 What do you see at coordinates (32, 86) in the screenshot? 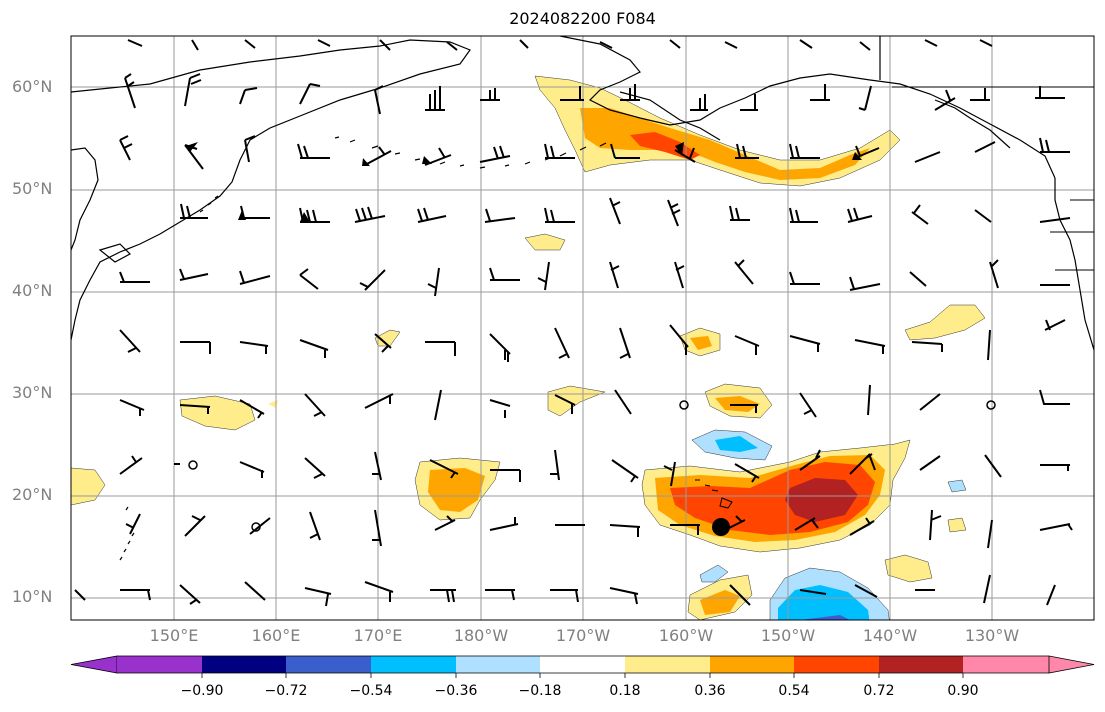
I see `lat-label-60n: 60°N` at bounding box center [32, 86].